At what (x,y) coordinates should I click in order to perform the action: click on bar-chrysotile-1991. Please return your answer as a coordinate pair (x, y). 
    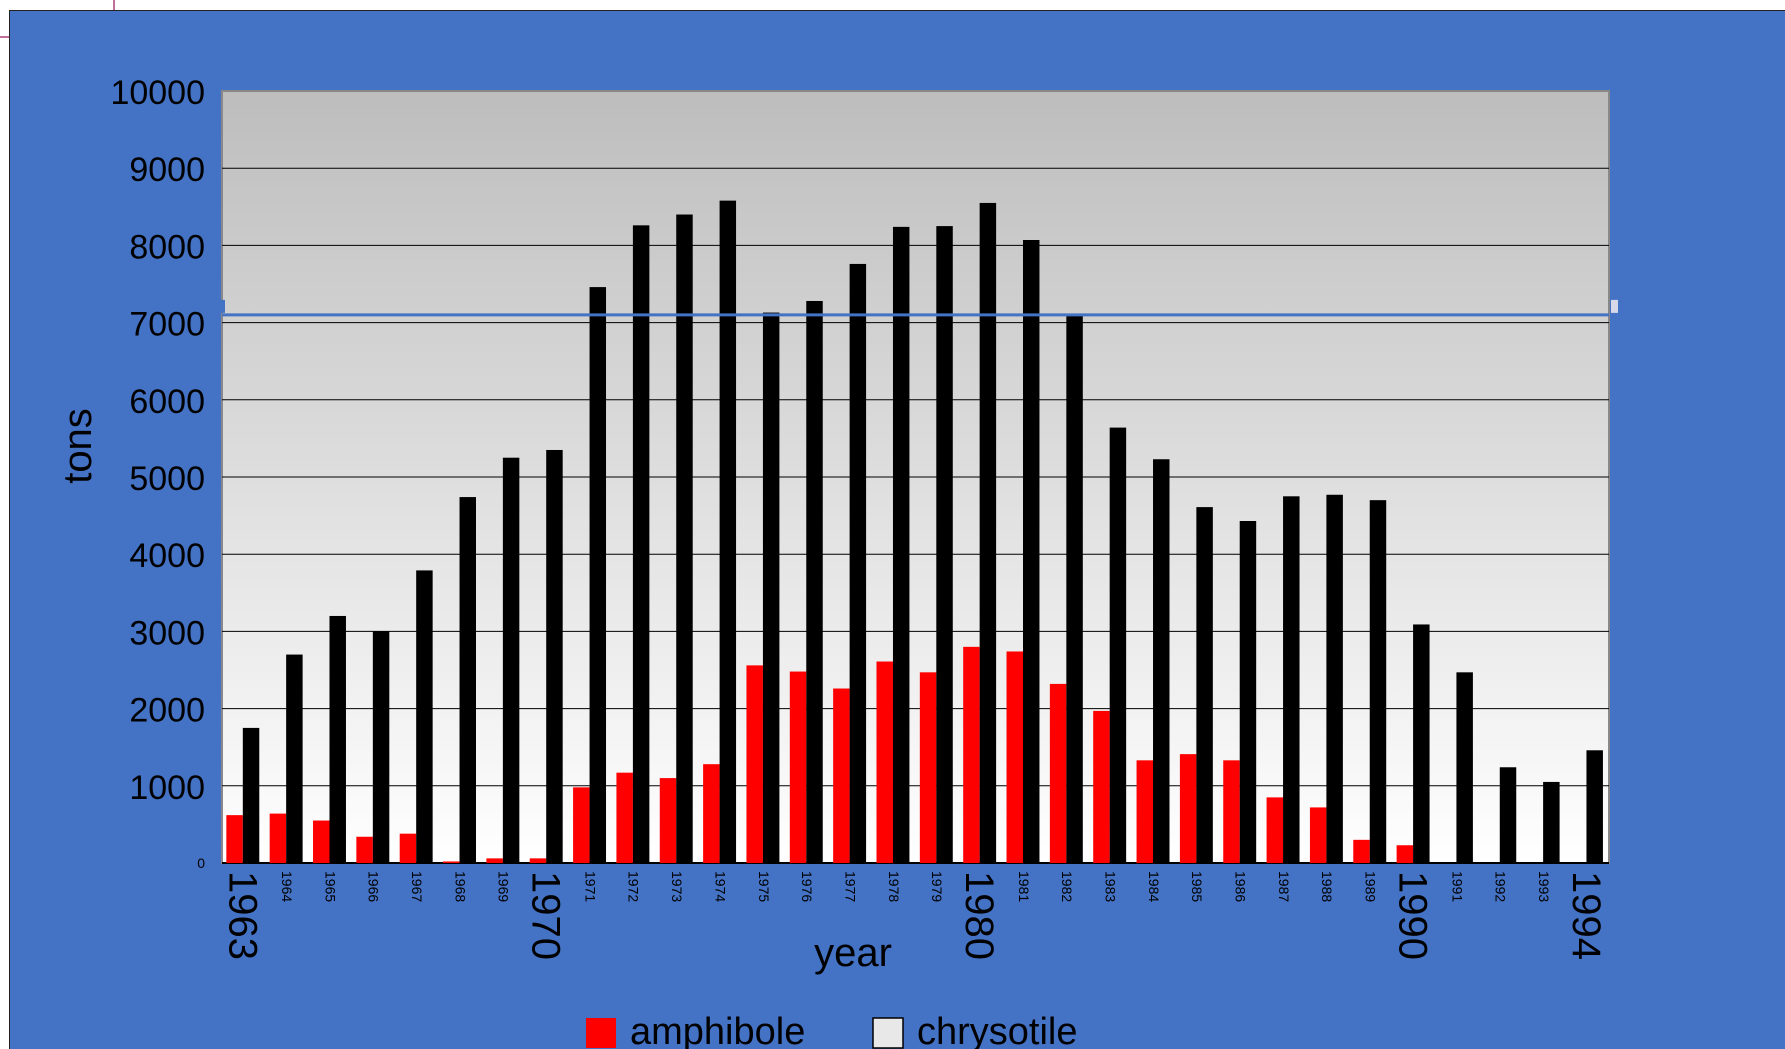
    Looking at the image, I should click on (1464, 767).